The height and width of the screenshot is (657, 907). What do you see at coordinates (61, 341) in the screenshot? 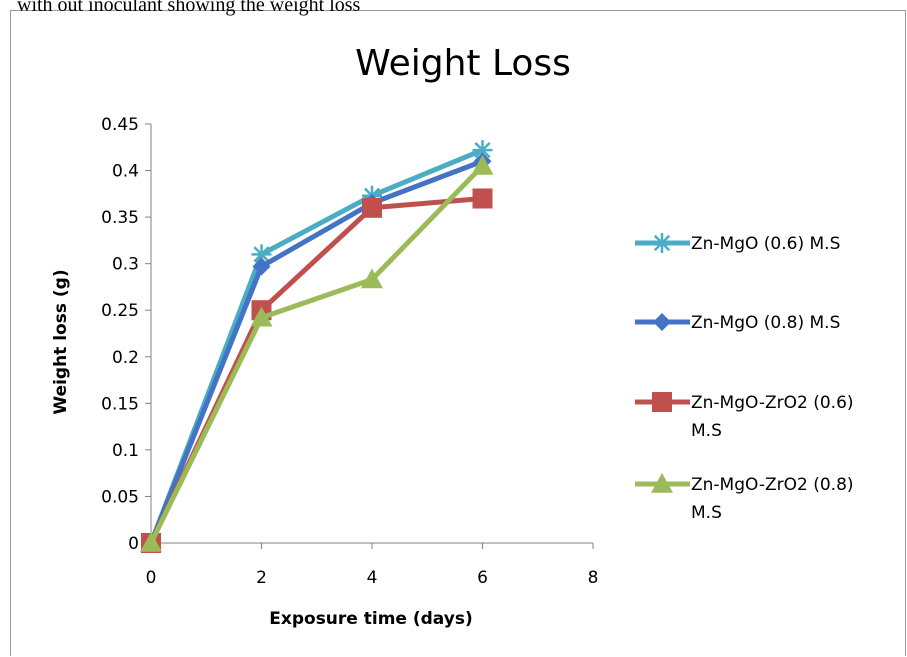
I see `y-axis-title: Weight loss (g)` at bounding box center [61, 341].